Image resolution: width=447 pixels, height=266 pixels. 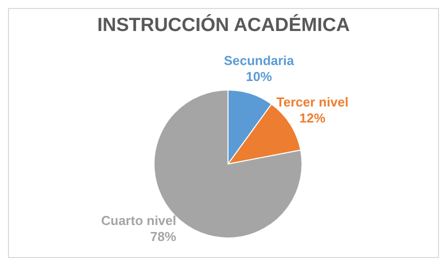 I want to click on slice-label: Secundaria, so click(x=259, y=60).